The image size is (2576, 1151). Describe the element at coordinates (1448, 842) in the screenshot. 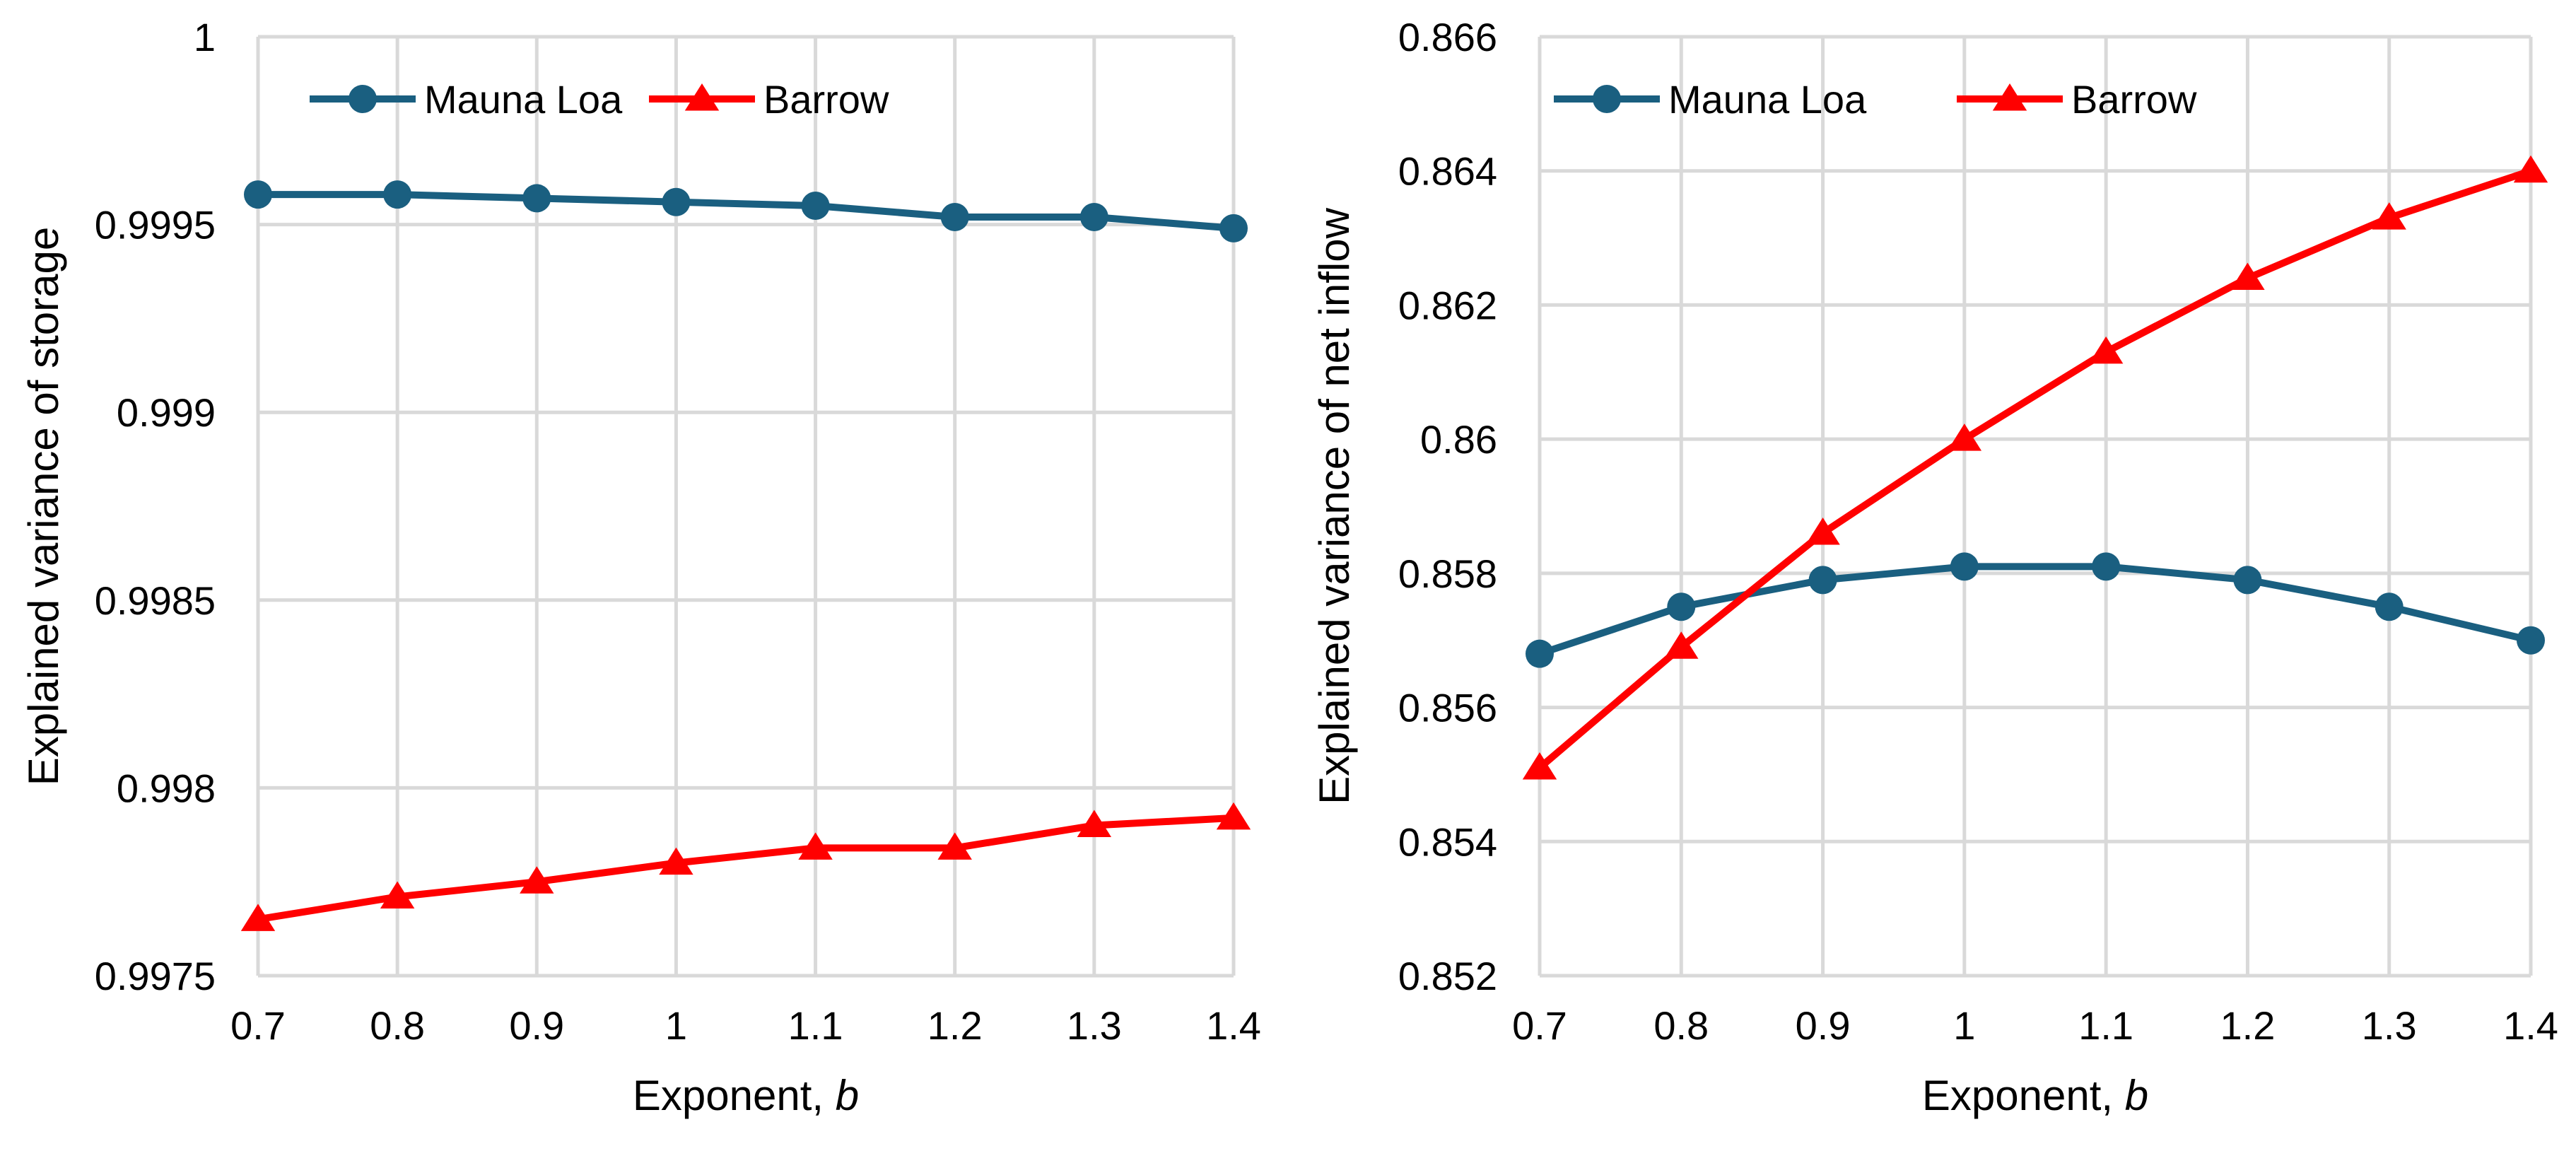

I see `y-tick-label: 0.854` at that location.